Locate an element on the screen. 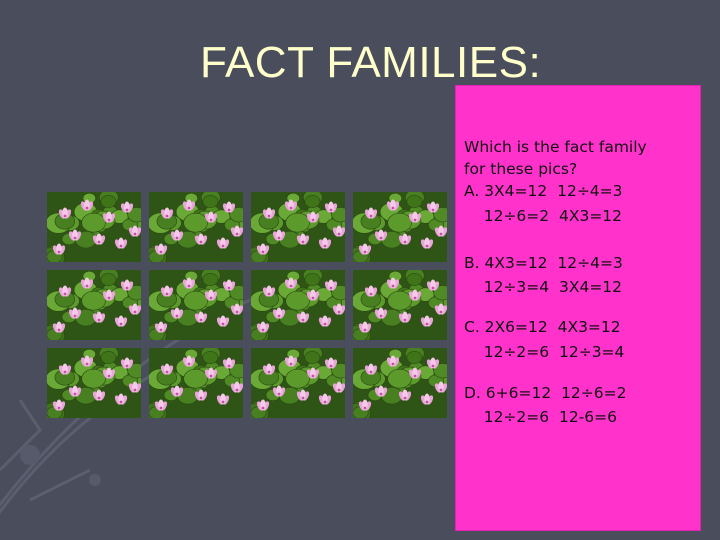 Image resolution: width=720 pixels, height=540 pixels. option-b-line-1: B. 4X3=12 12÷4=3 is located at coordinates (543, 263).